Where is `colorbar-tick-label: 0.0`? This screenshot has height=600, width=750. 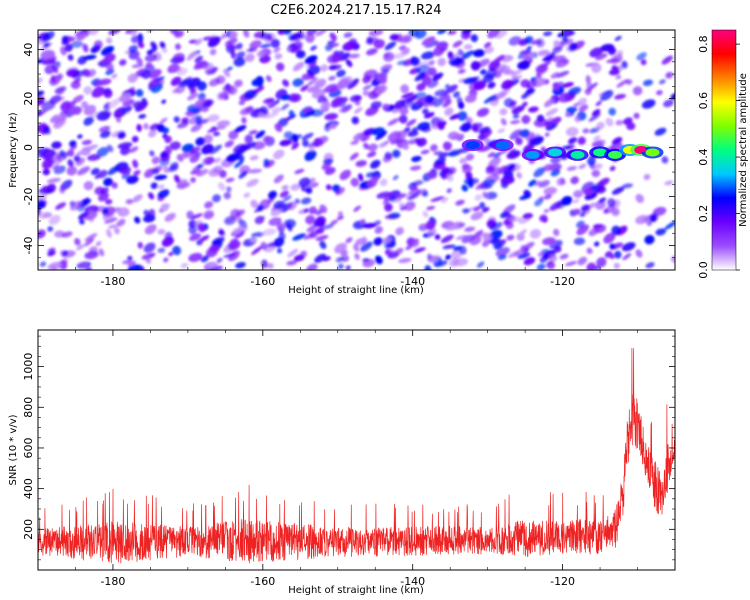
colorbar-tick-label: 0.0 is located at coordinates (703, 270).